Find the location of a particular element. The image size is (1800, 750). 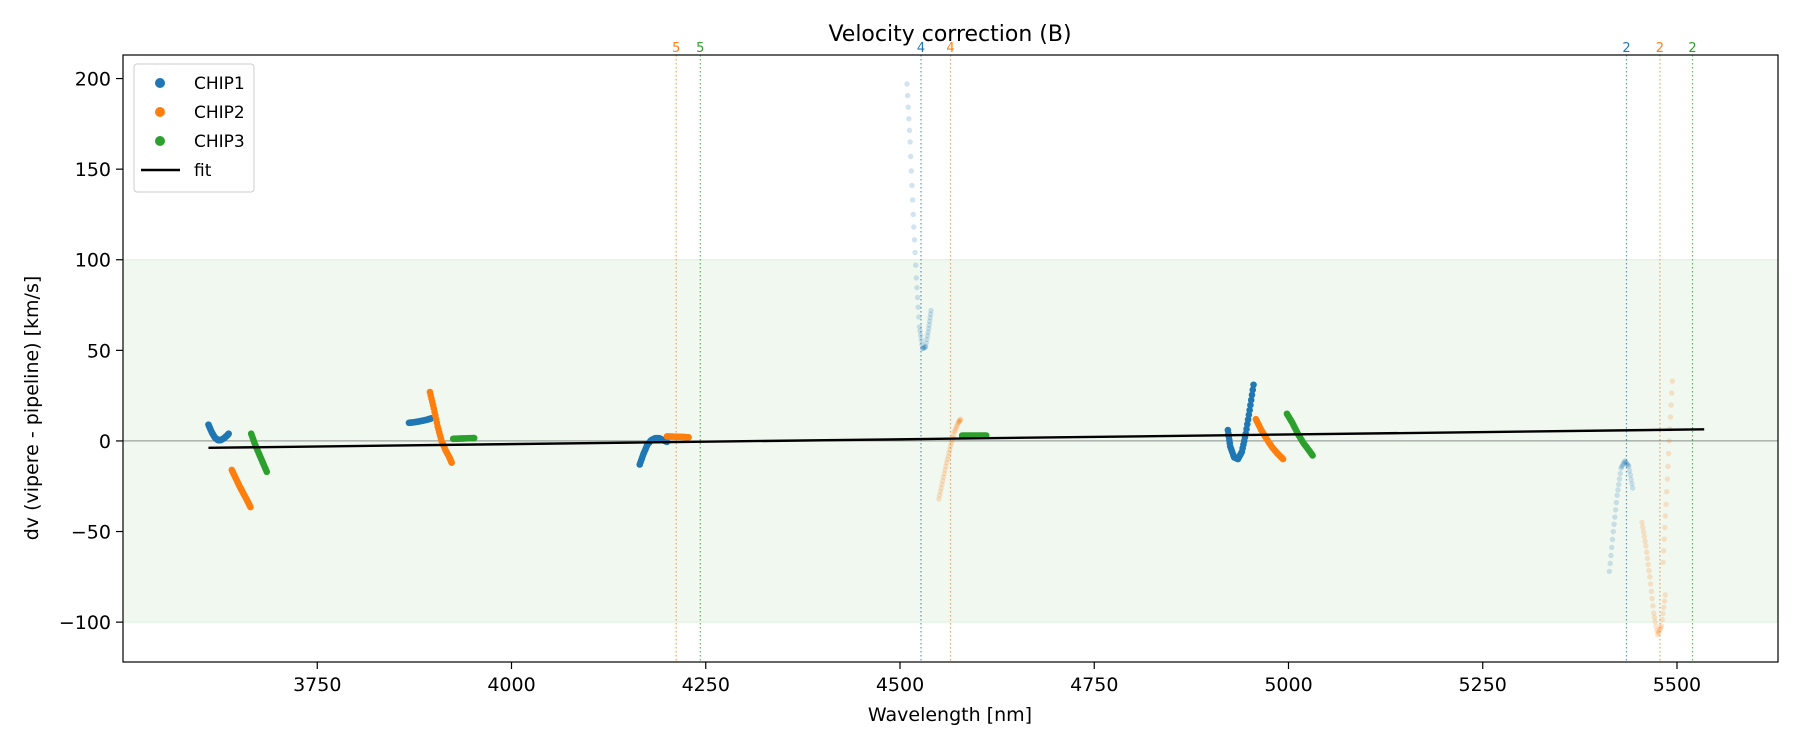

y-axis: 200 150 100 50 0 −50 −100 is located at coordinates (91, 351).